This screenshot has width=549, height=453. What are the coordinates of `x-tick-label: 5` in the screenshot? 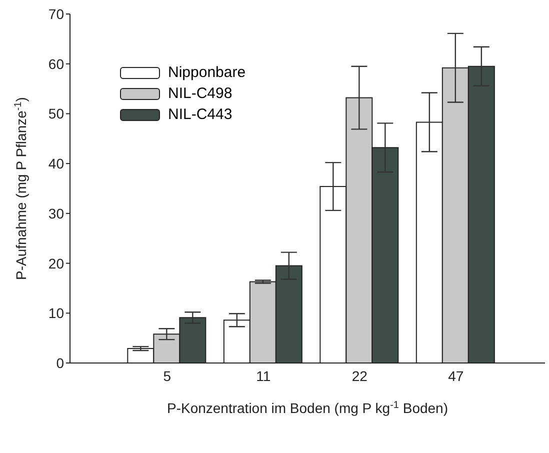 It's located at (167, 376).